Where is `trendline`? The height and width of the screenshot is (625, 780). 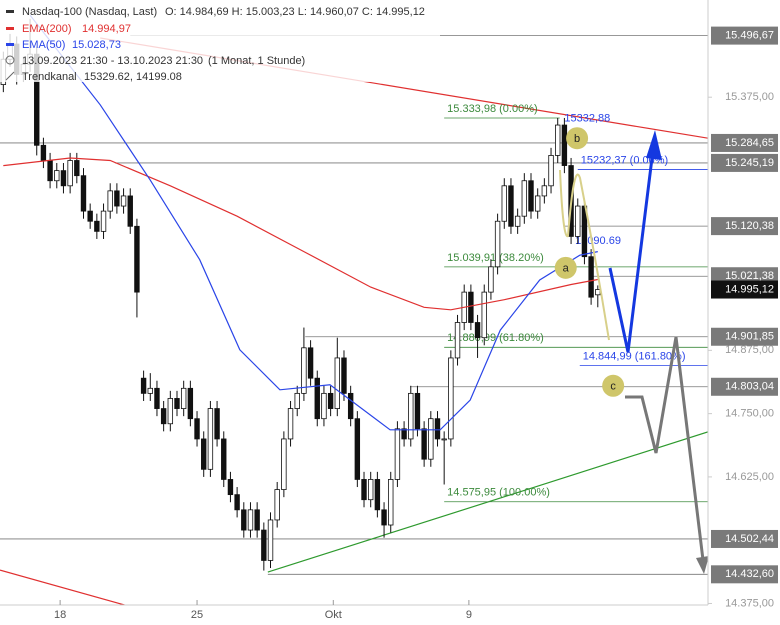
trendline is located at coordinates (63, 587).